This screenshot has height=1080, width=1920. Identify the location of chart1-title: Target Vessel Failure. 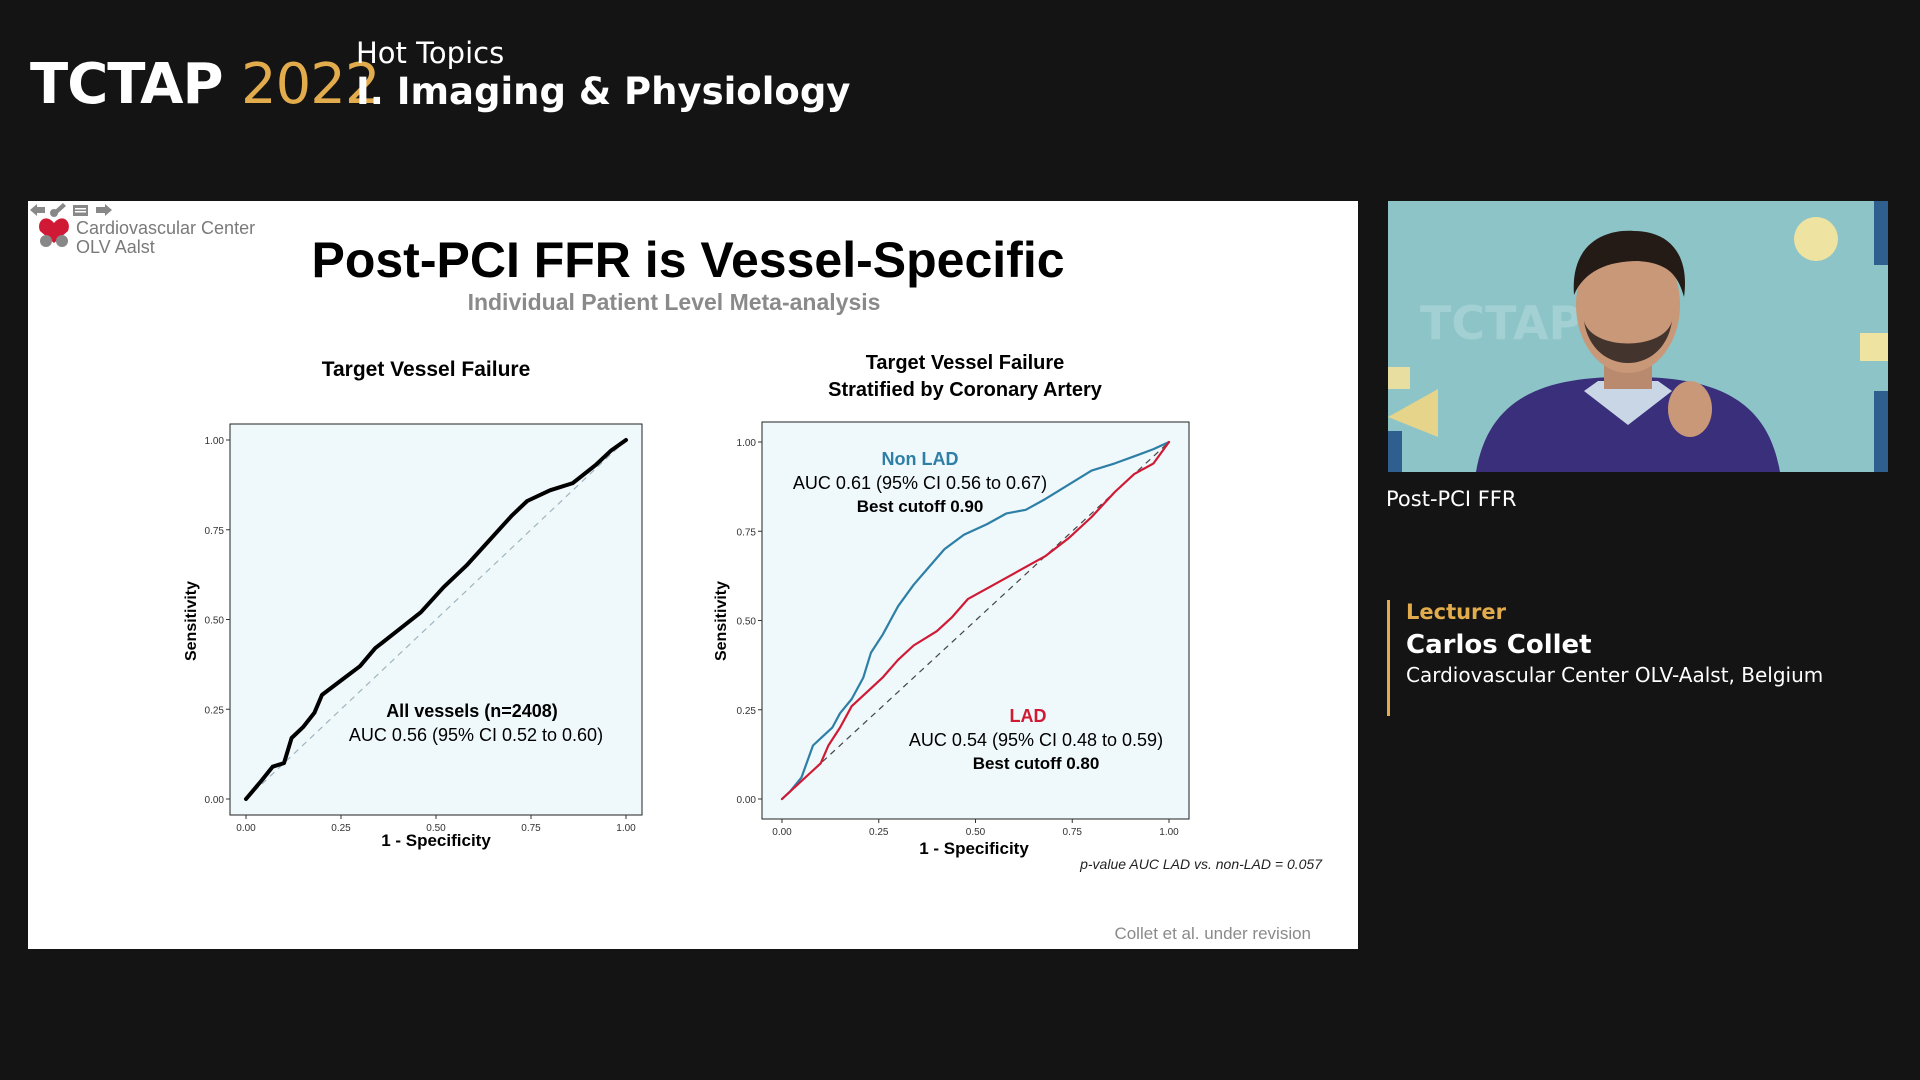
(426, 369).